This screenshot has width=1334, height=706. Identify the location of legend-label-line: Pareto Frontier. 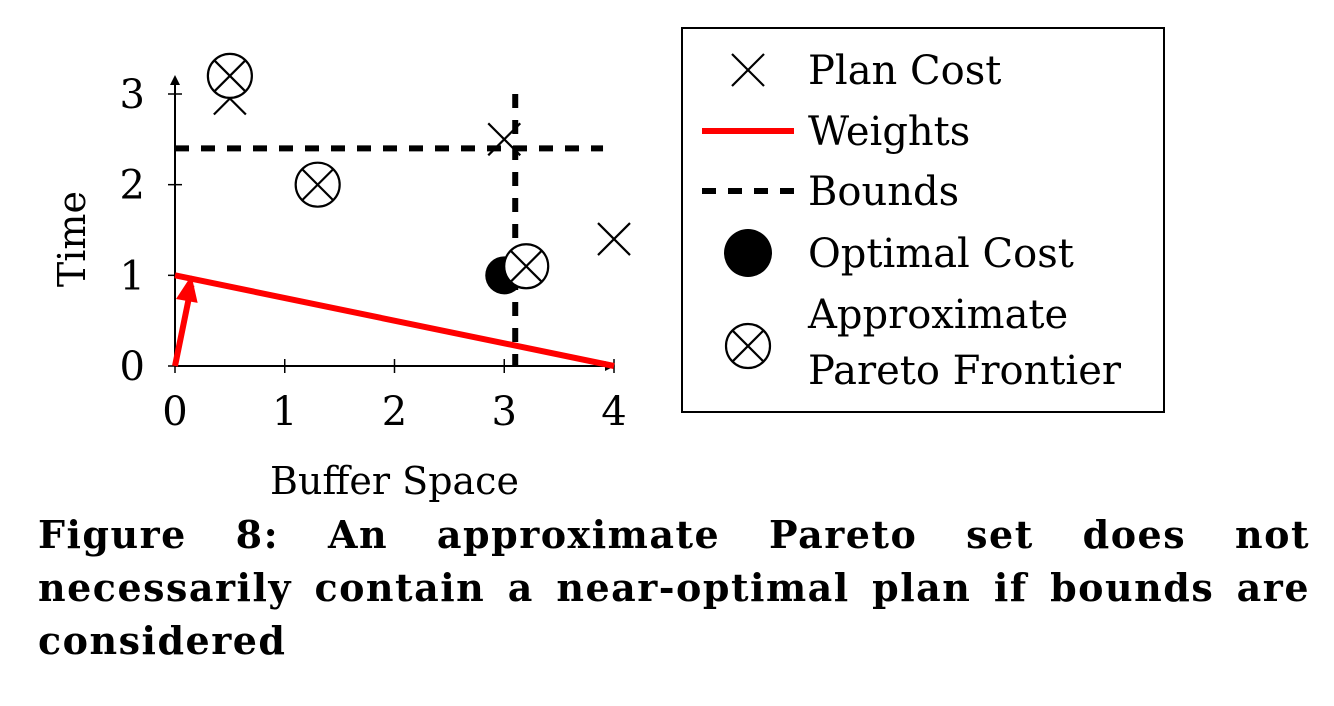
(965, 371).